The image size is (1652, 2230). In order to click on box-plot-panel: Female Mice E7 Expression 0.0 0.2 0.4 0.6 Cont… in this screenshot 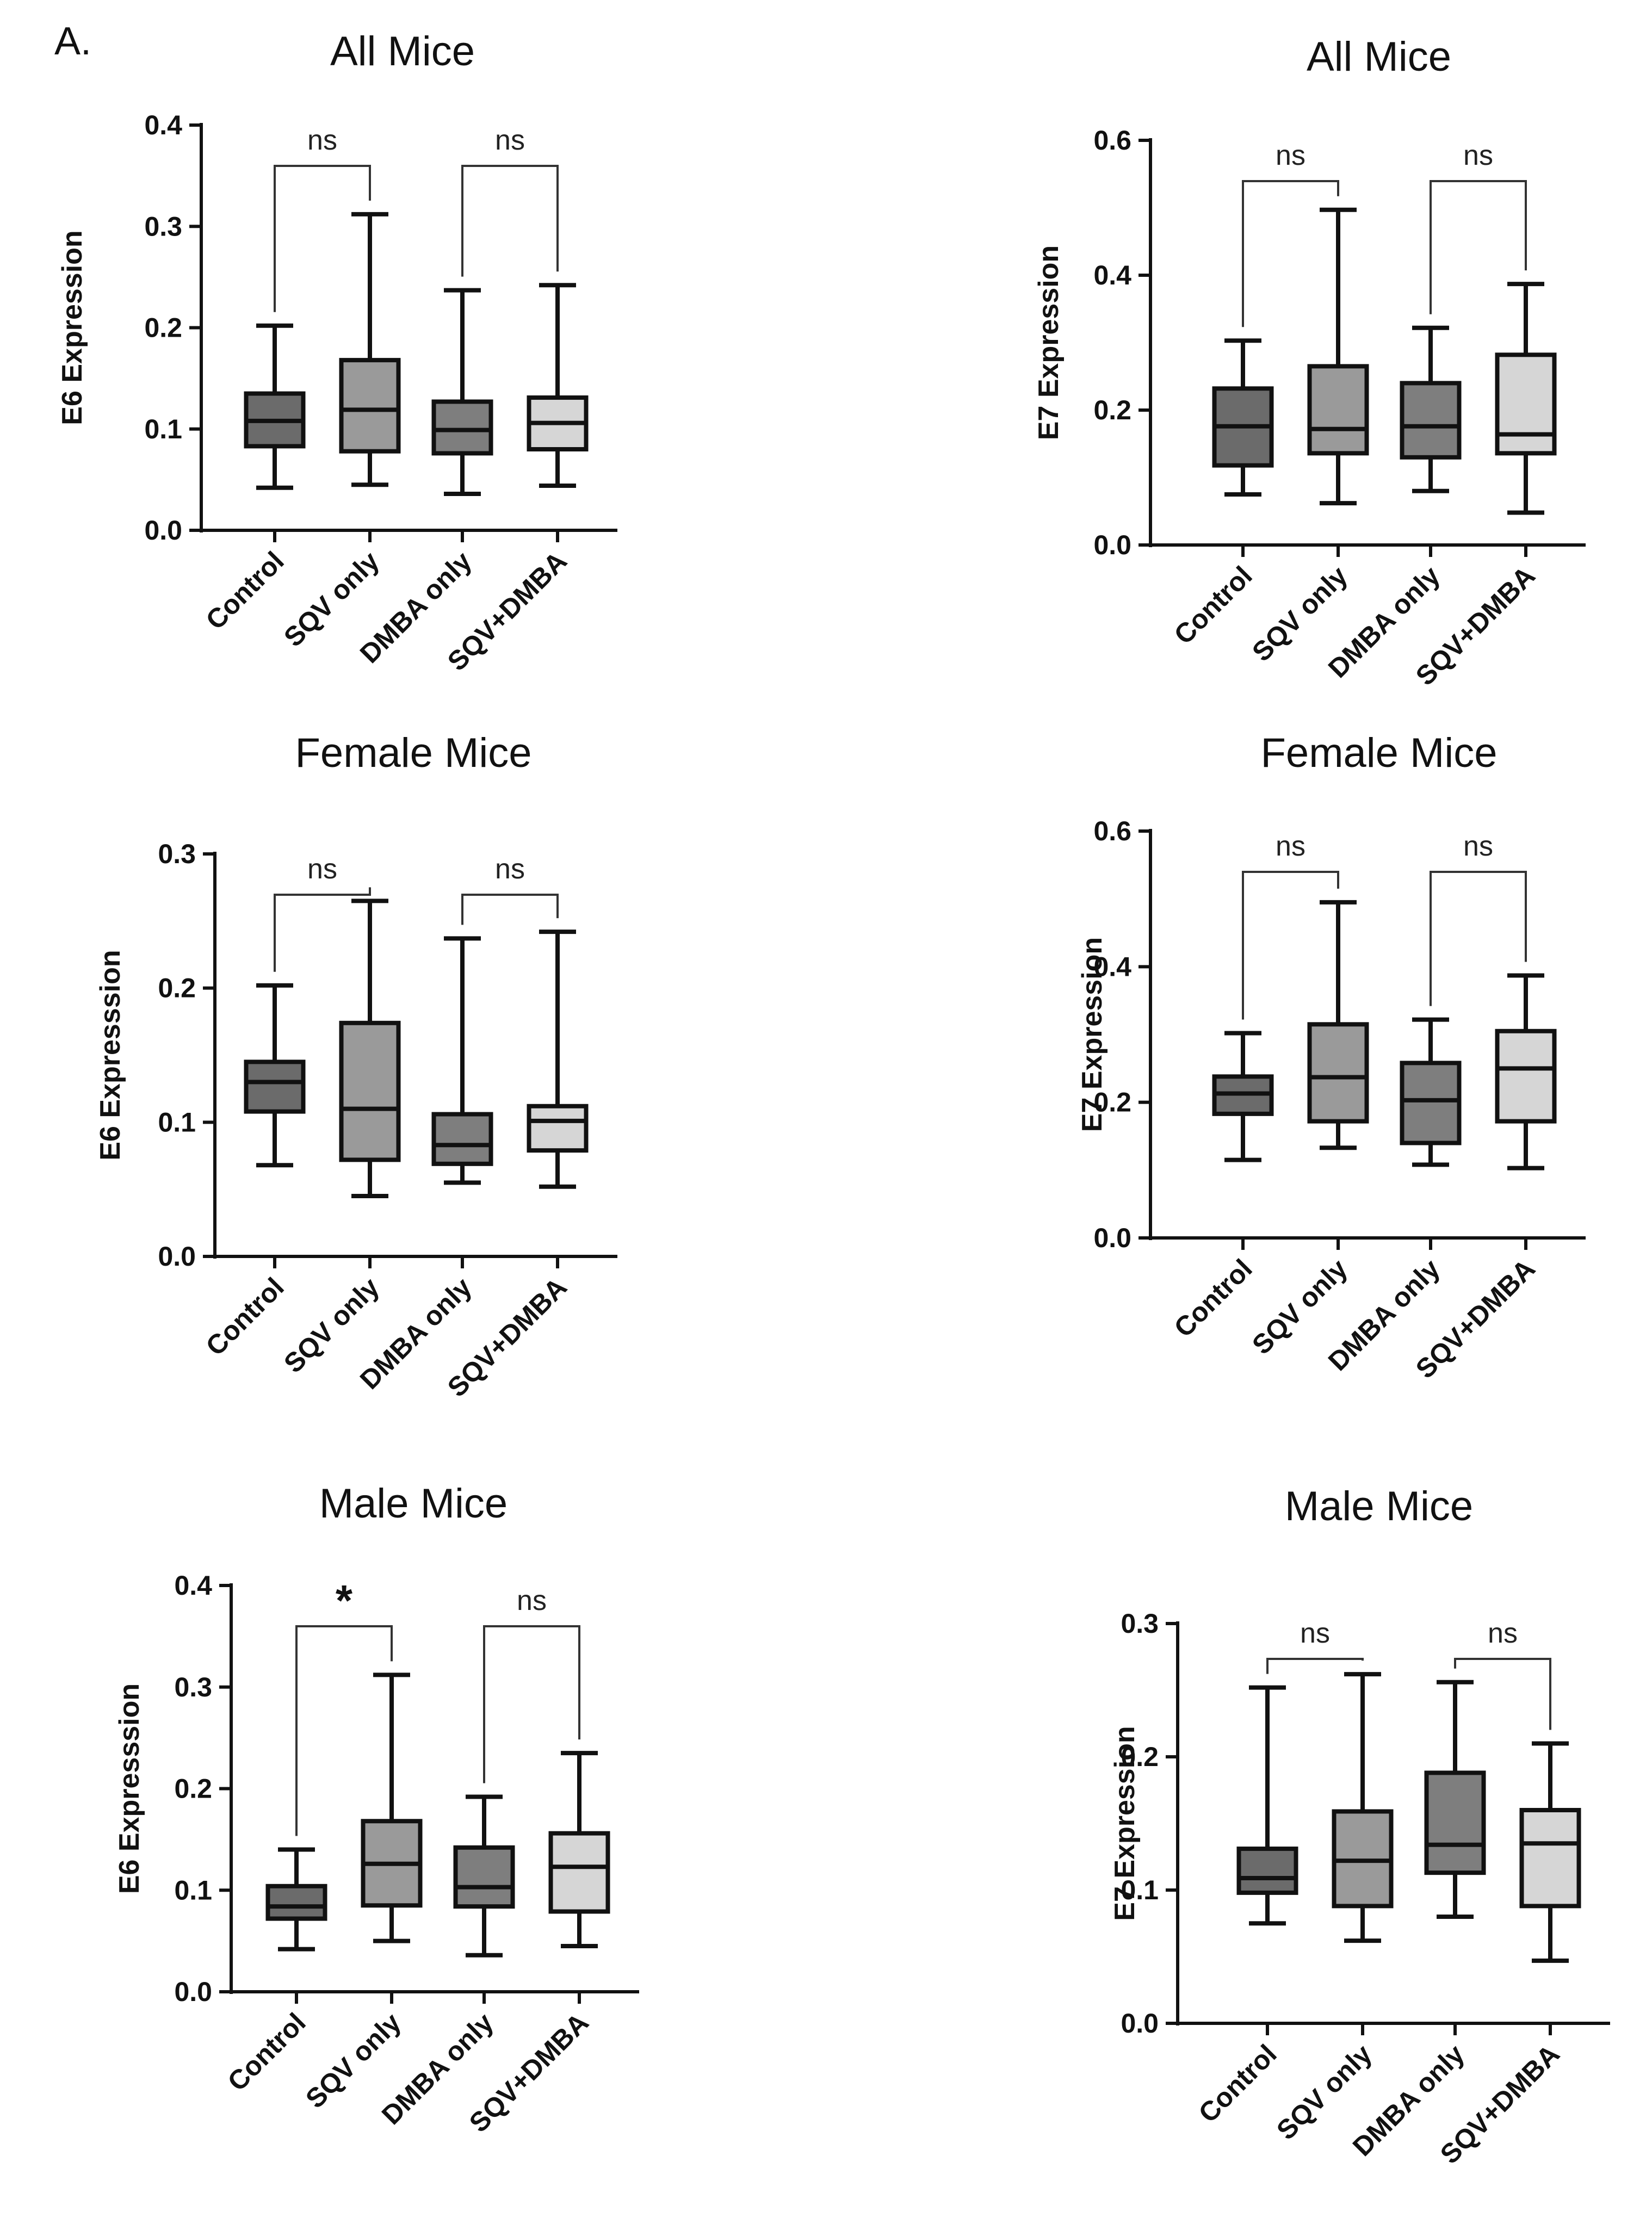, I will do `click(1331, 1057)`.